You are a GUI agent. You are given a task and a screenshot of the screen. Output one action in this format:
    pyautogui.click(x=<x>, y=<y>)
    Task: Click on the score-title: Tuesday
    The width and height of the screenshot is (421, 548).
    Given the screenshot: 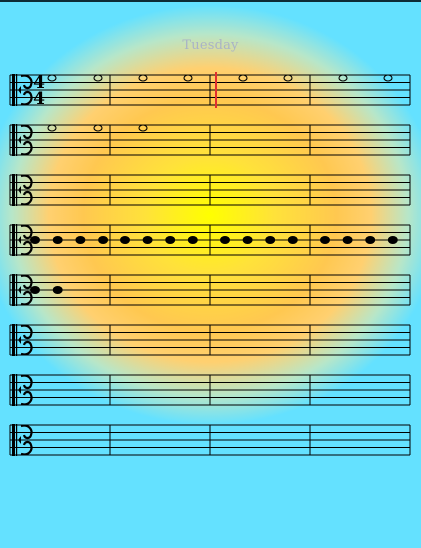 What is the action you would take?
    pyautogui.click(x=210, y=45)
    